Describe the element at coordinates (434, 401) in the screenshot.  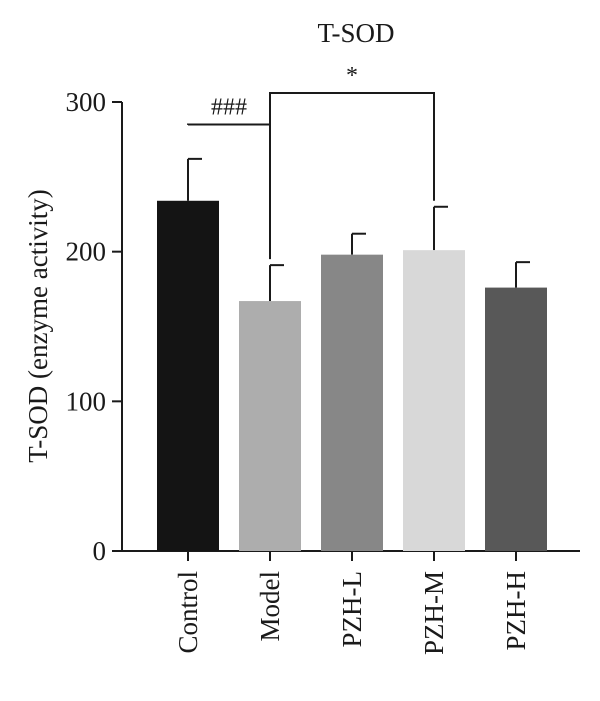
I see `bar-pzh-m` at that location.